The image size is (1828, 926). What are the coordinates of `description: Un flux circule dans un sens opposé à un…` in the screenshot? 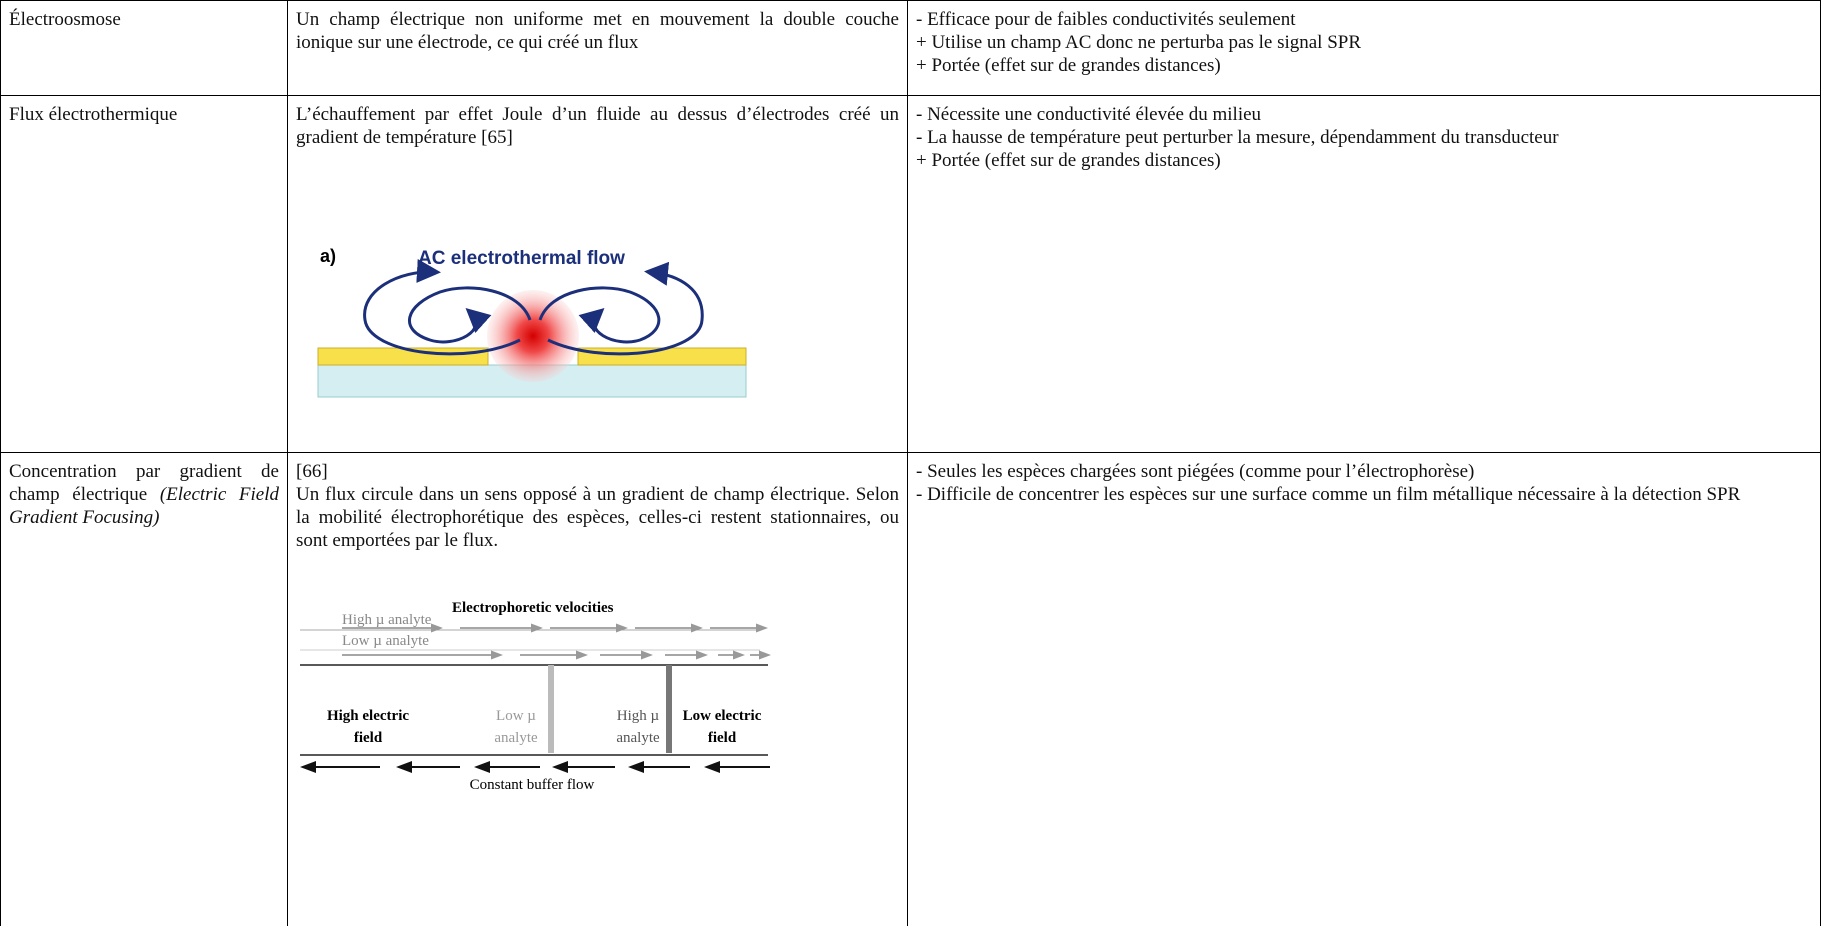 It's located at (597, 517).